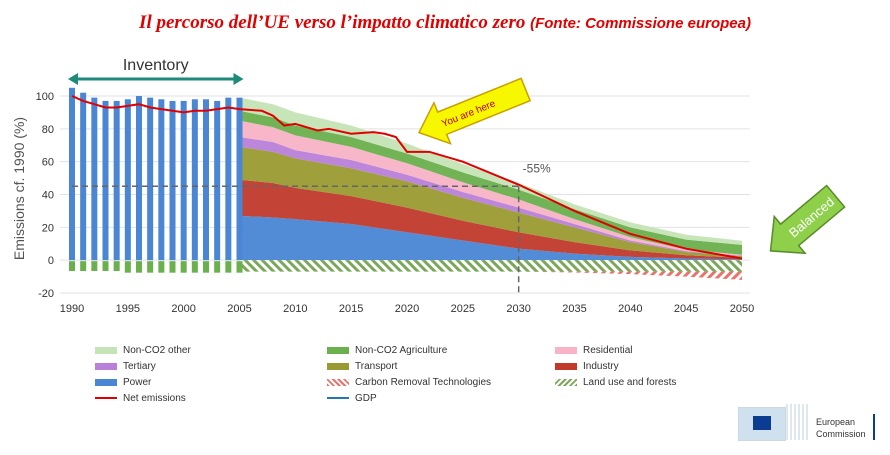 This screenshot has height=455, width=890. What do you see at coordinates (19, 188) in the screenshot?
I see `y-axis-label: Emissions cf. 1990 (%)` at bounding box center [19, 188].